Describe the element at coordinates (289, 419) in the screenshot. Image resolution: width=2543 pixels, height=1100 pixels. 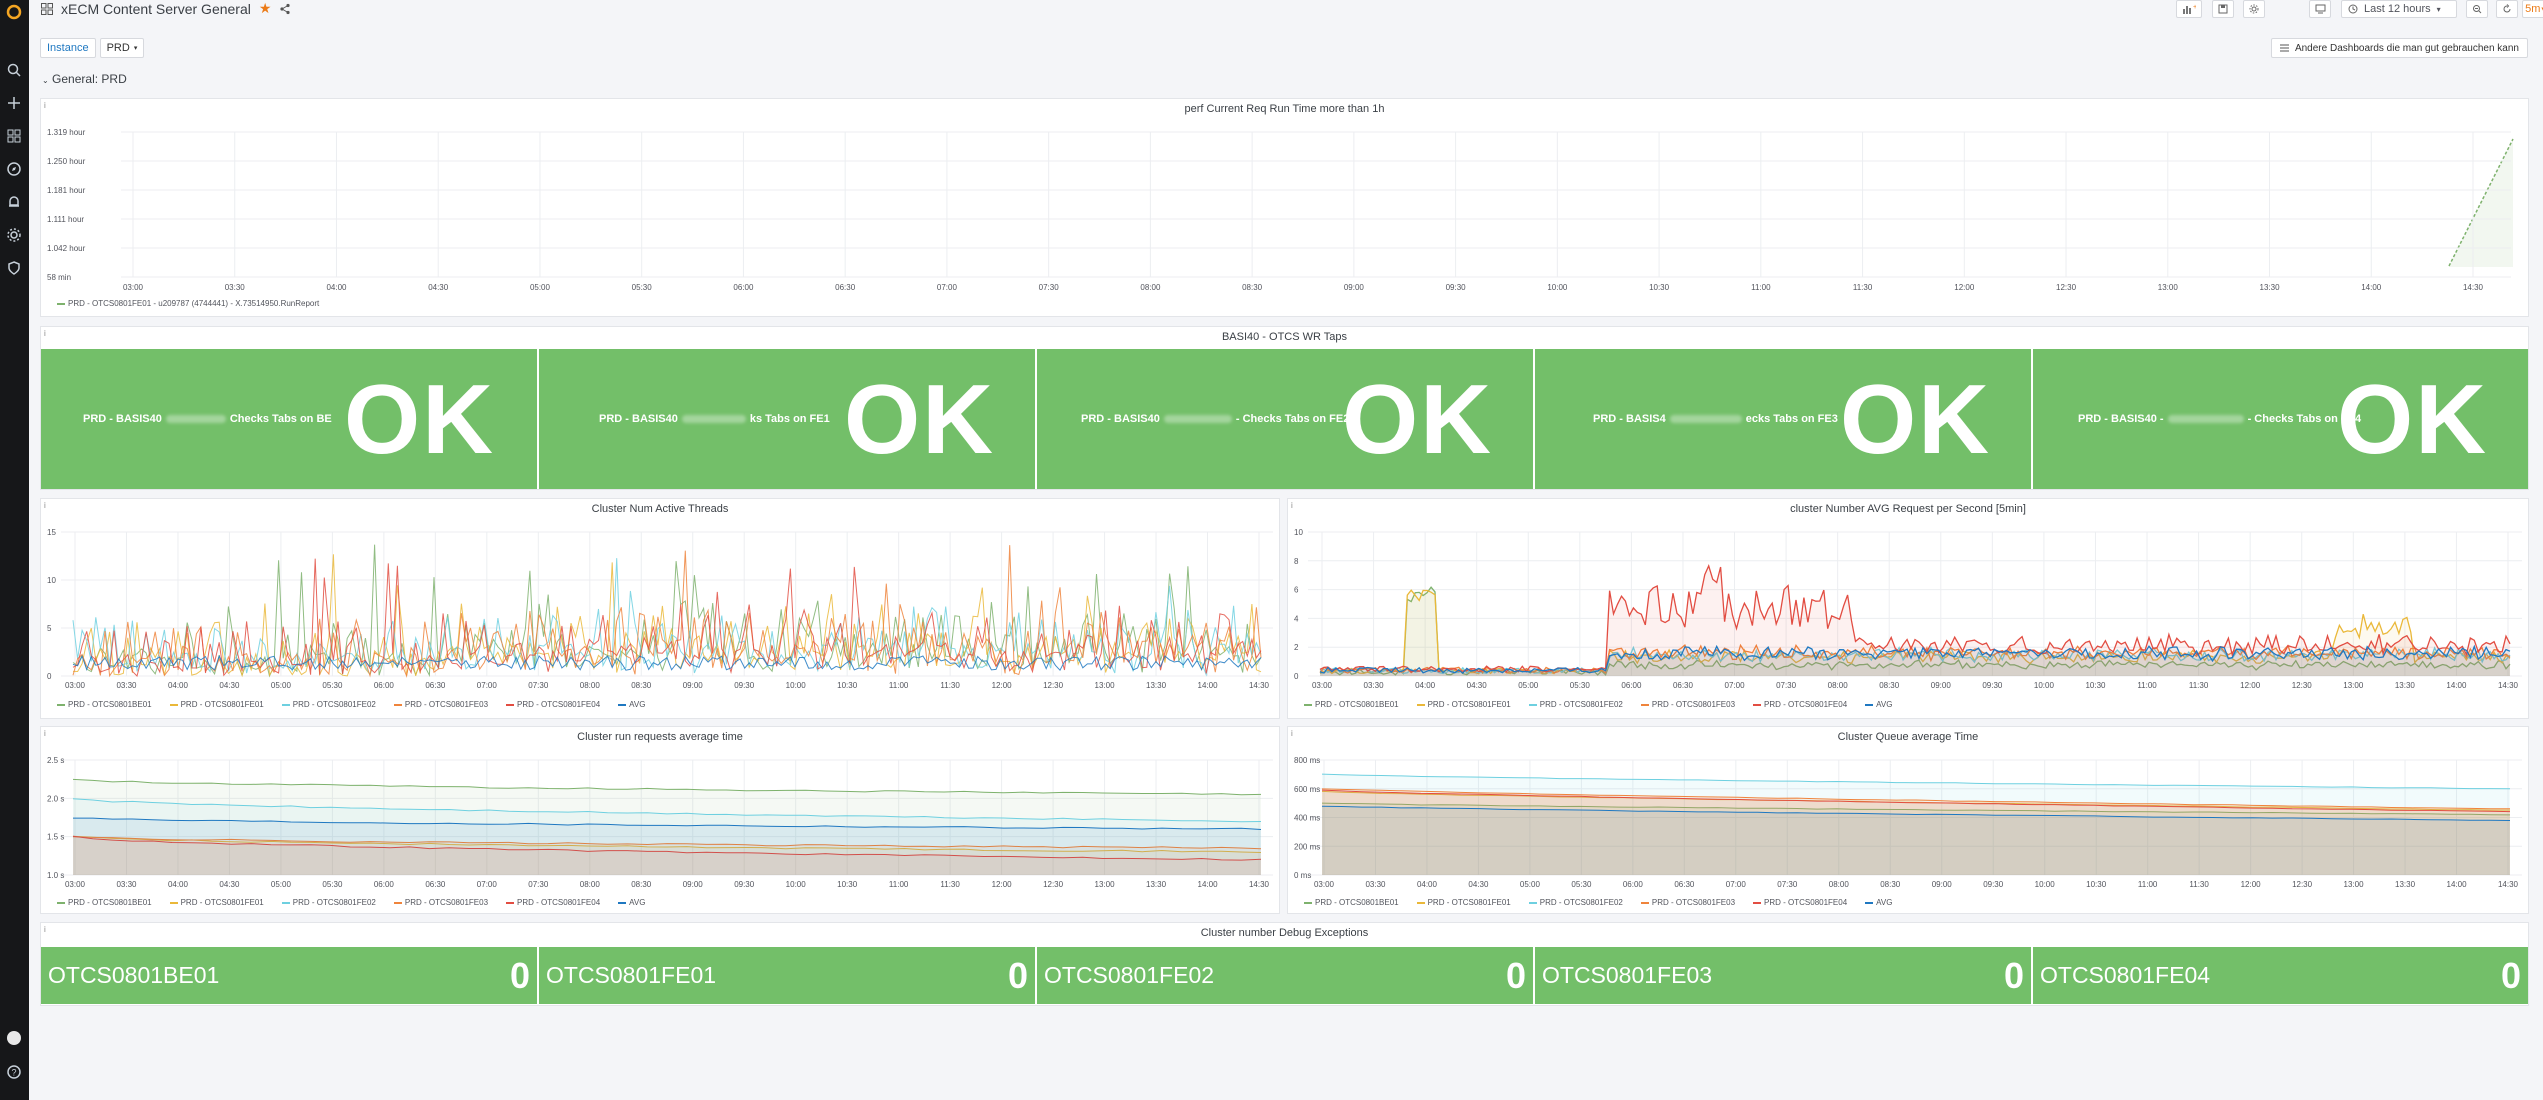
I see `basis-ok-tile: PRD - BASIS40 Checks Tabs on BE OK` at that location.